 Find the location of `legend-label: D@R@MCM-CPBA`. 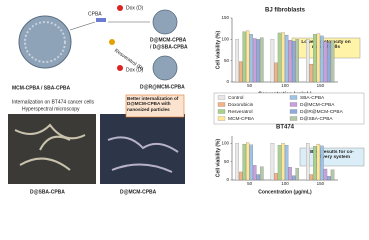

legend-label: D@R@MCM-CPBA is located at coordinates (322, 112).